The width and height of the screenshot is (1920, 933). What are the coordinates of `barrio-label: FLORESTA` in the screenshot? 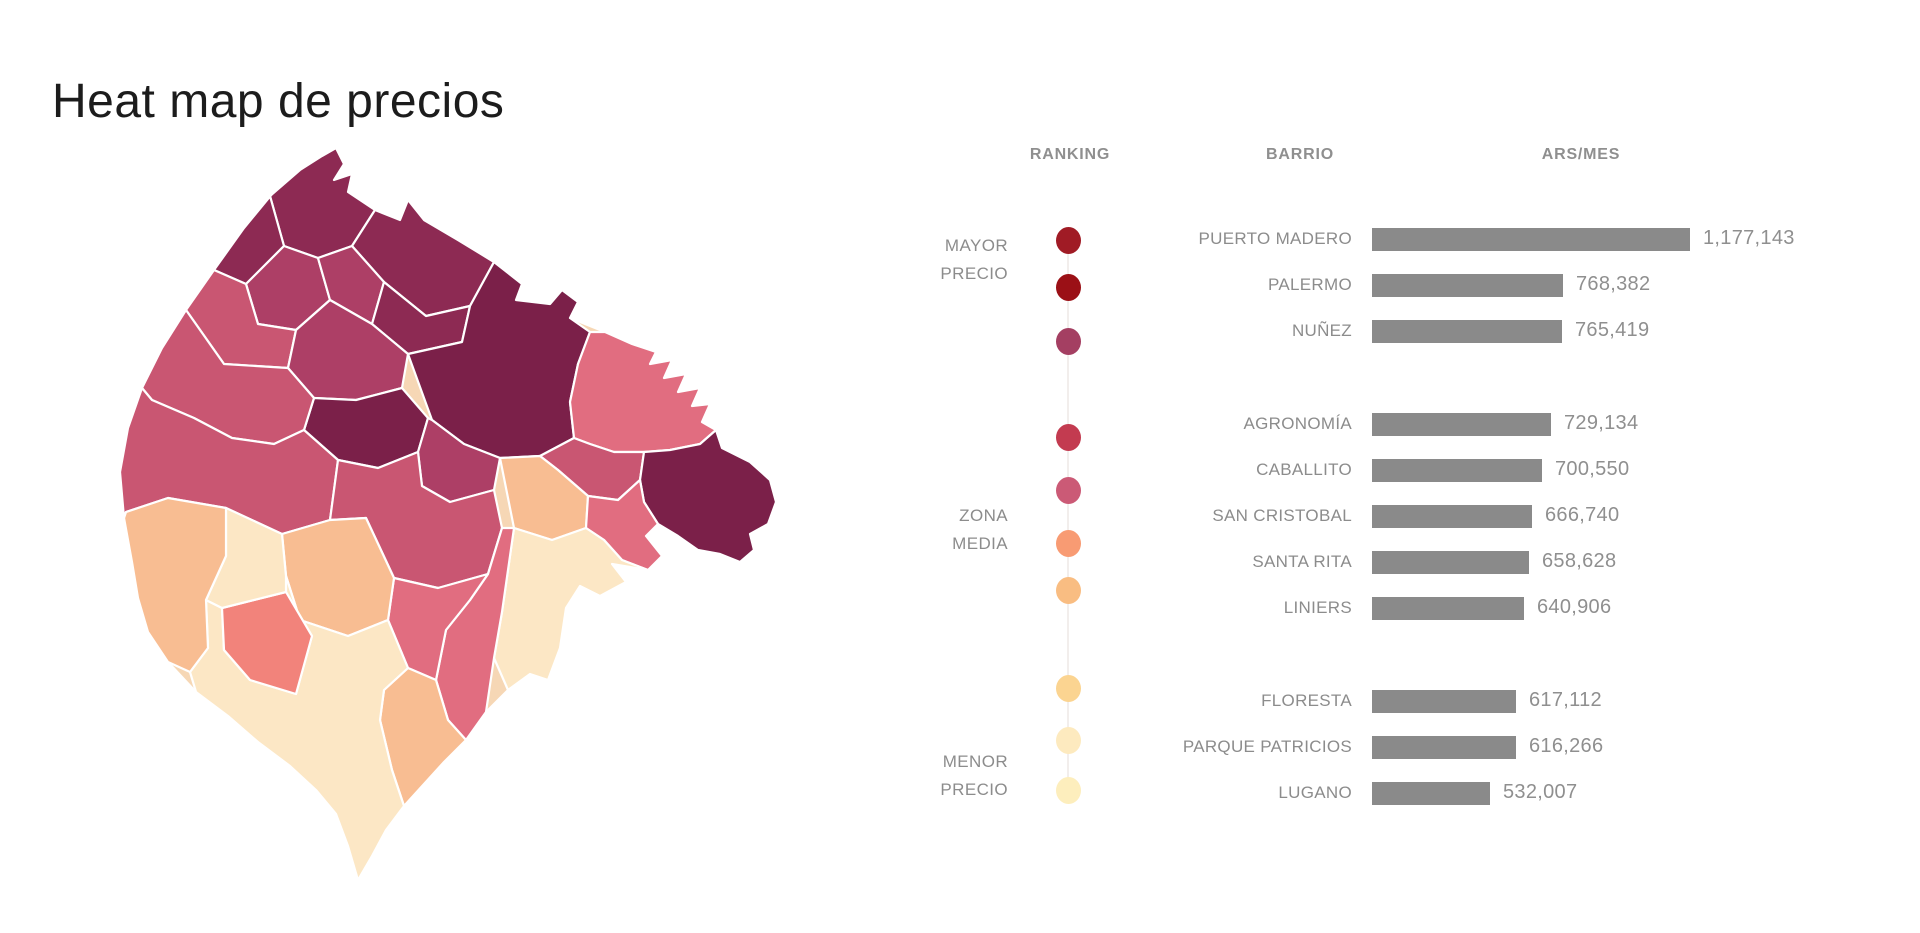 It's located at (1306, 700).